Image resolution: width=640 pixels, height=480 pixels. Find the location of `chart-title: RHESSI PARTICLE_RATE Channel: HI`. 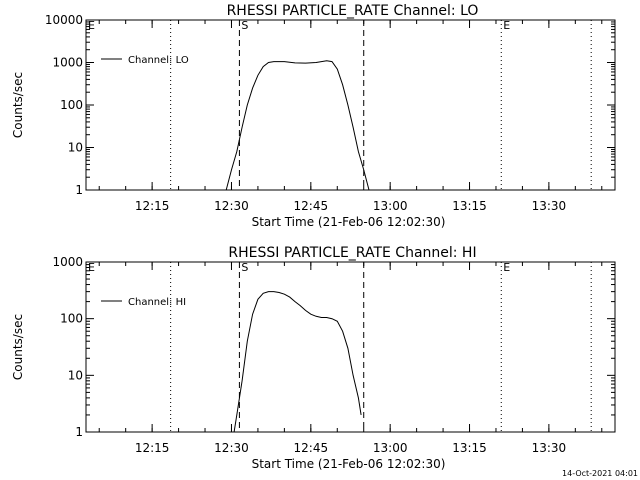

chart-title: RHESSI PARTICLE_RATE Channel: HI is located at coordinates (352, 253).